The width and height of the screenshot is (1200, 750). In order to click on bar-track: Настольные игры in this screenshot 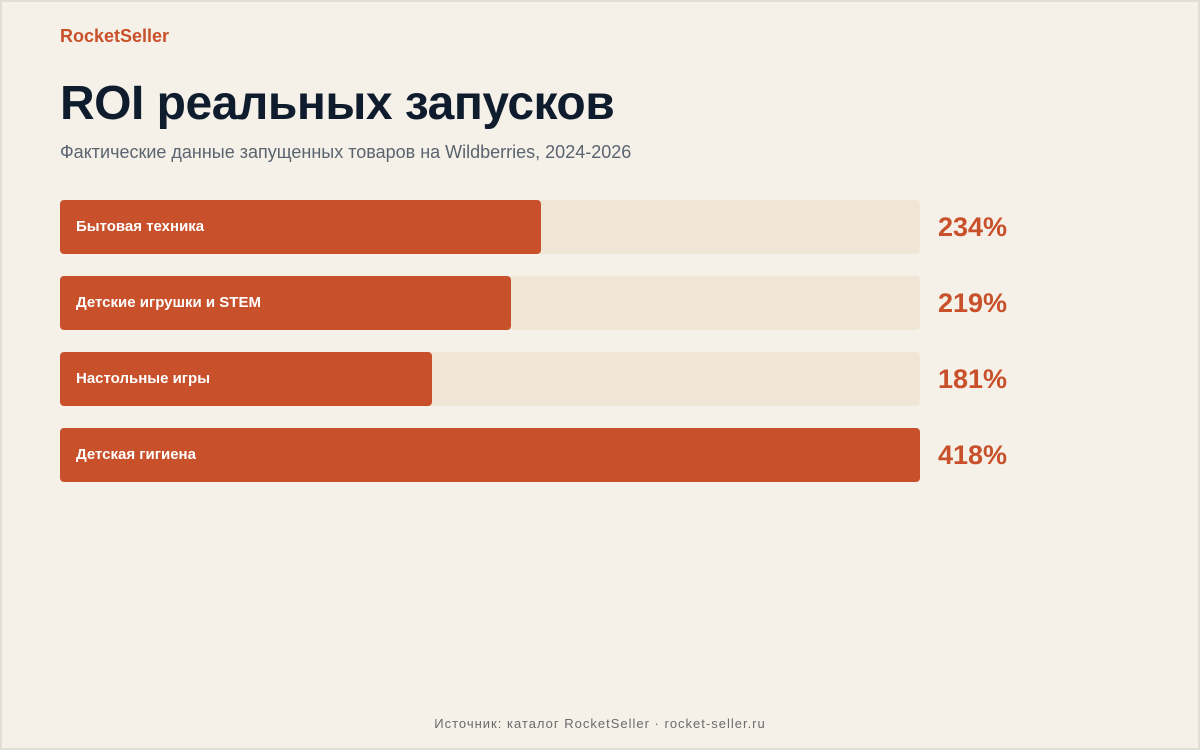, I will do `click(490, 379)`.